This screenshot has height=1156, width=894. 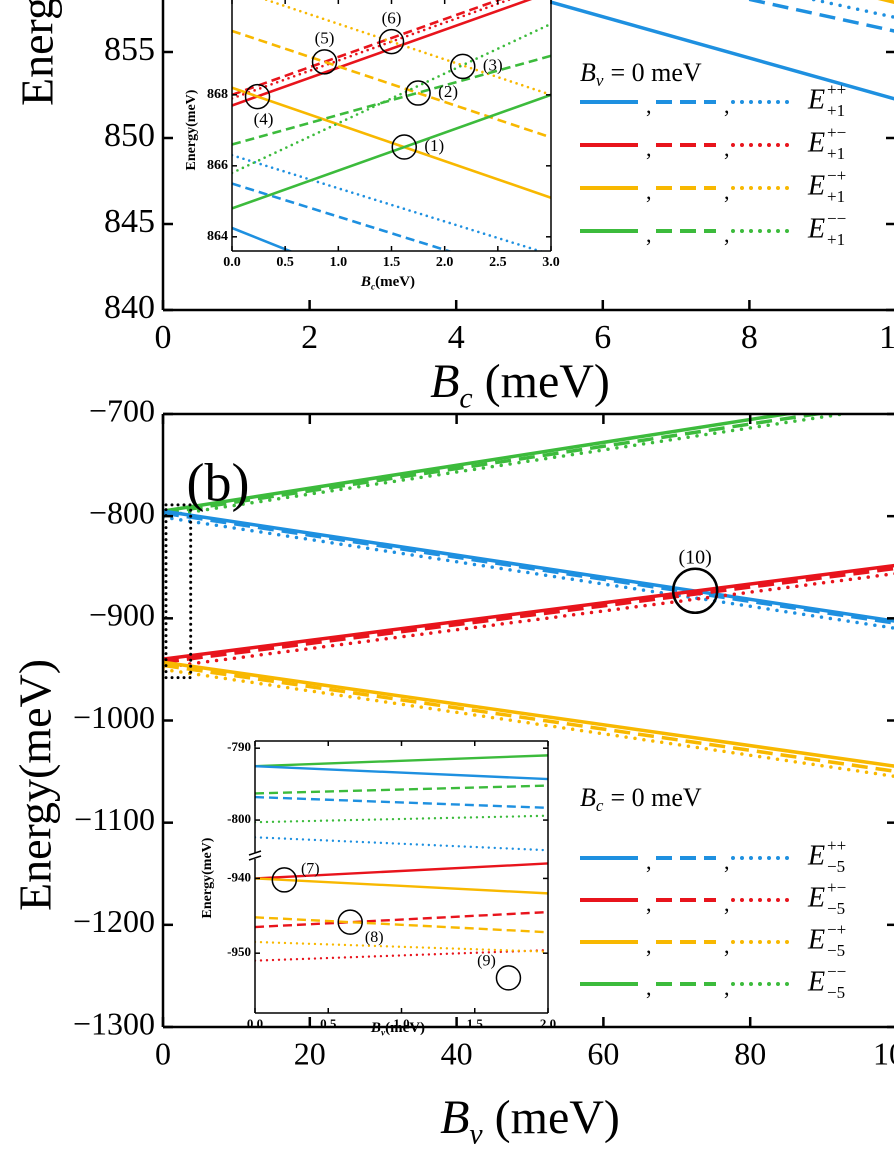 What do you see at coordinates (457, 1053) in the screenshot?
I see `x-tick-label: 40` at bounding box center [457, 1053].